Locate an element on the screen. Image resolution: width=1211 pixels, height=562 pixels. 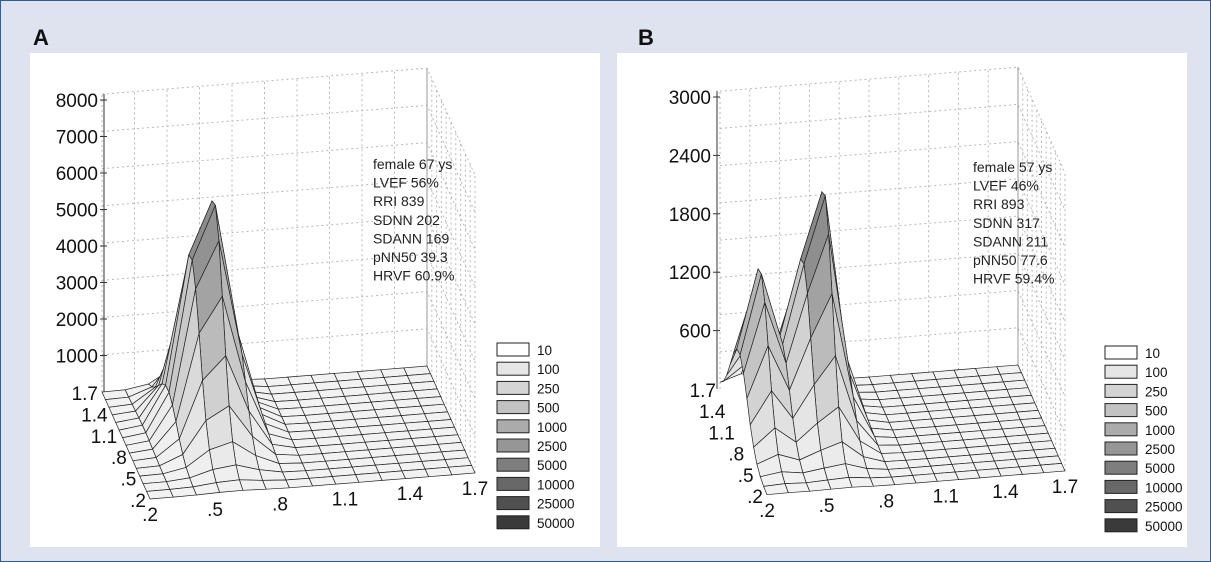
annotation-line: HRVF 59.4% is located at coordinates (1013, 279).